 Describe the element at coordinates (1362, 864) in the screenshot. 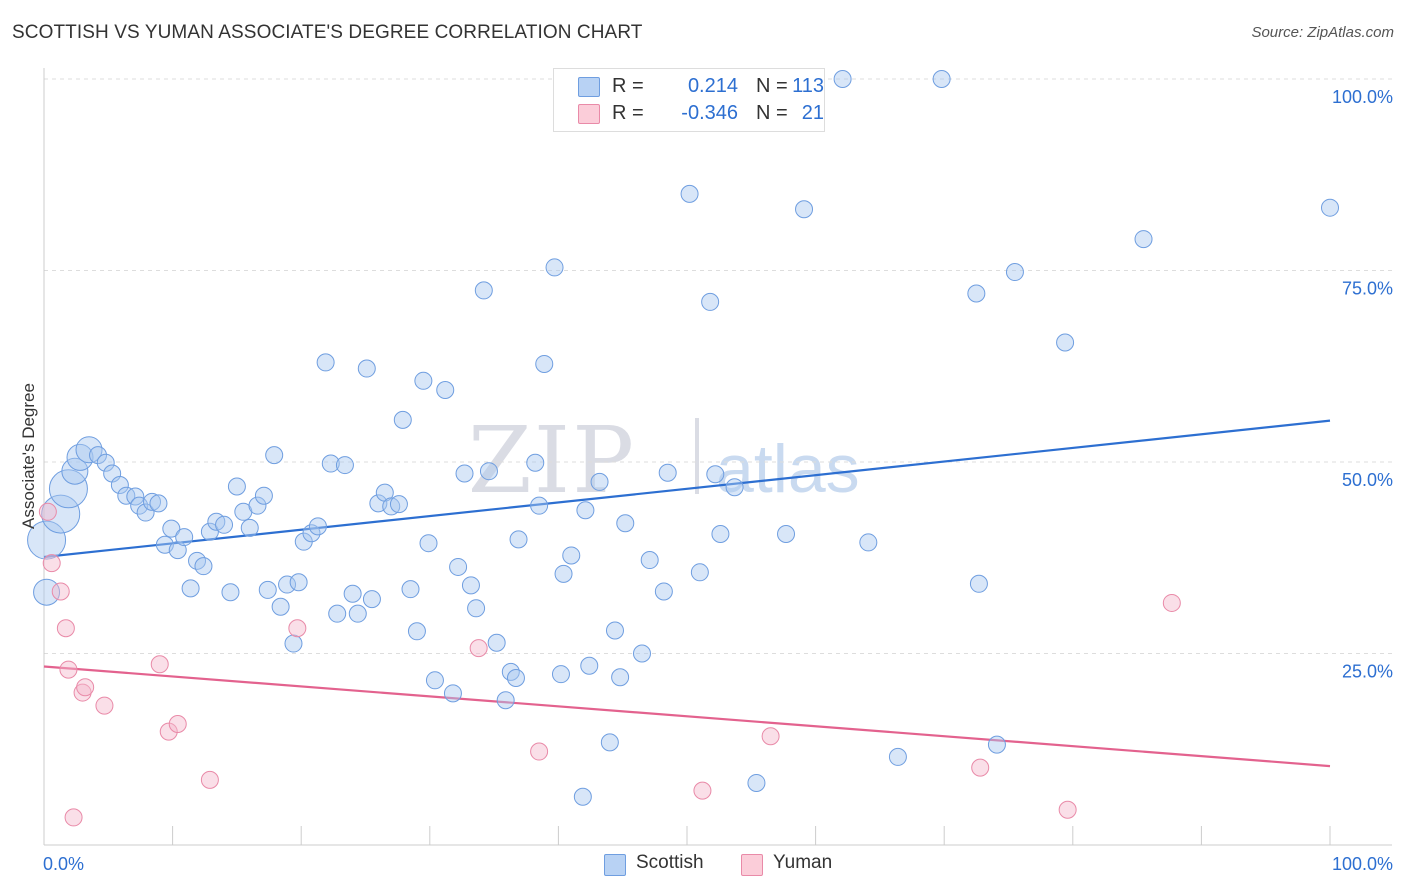

I see `x-tick-label: 100.0%` at that location.